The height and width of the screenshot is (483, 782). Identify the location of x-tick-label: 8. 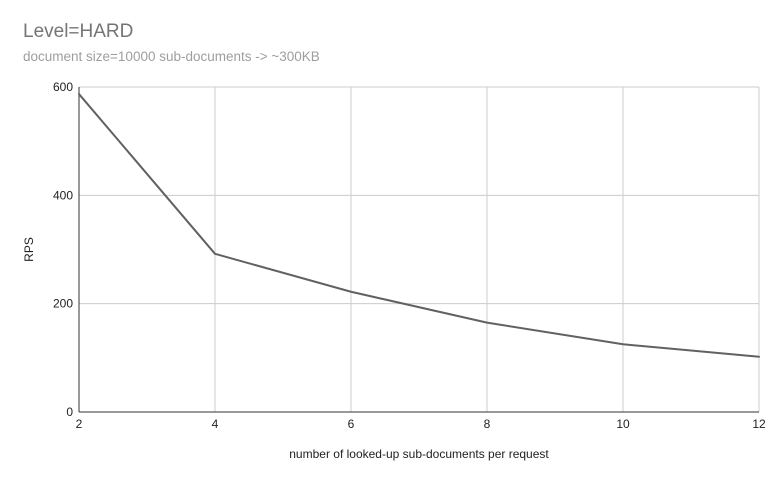
(487, 424).